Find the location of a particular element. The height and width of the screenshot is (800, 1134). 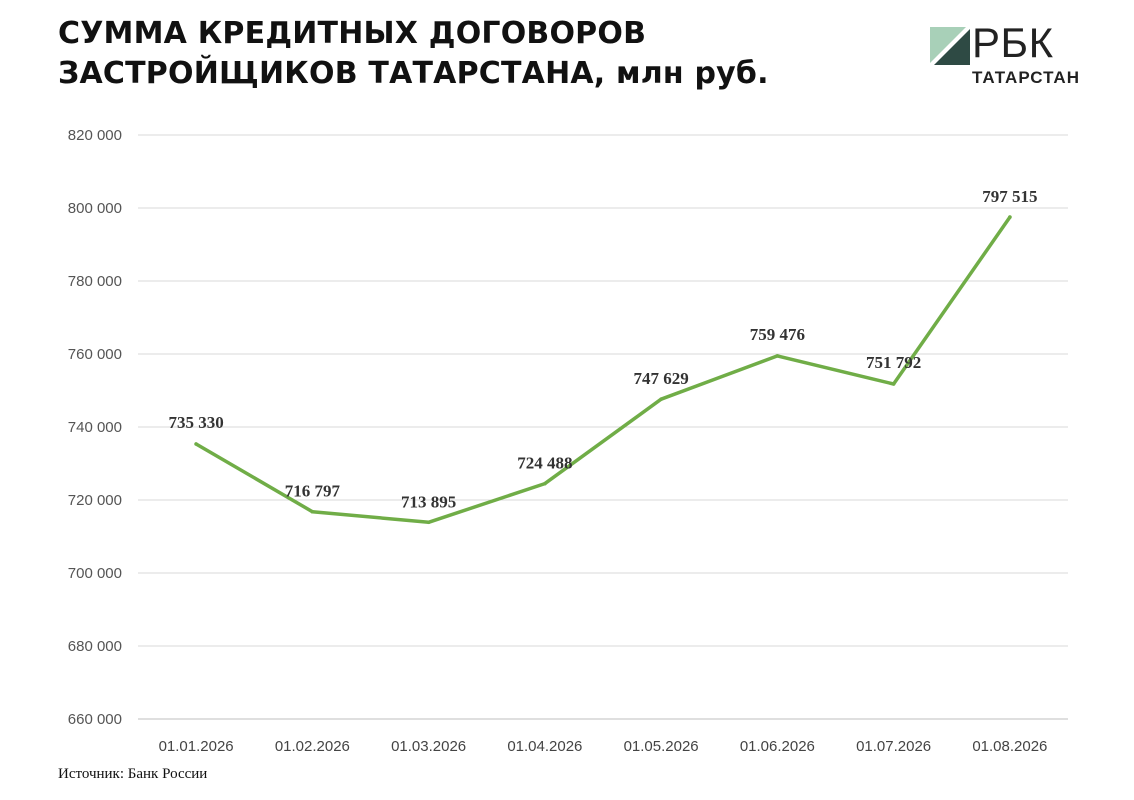

x-tick-label: 01.08.2026 is located at coordinates (1009, 746).